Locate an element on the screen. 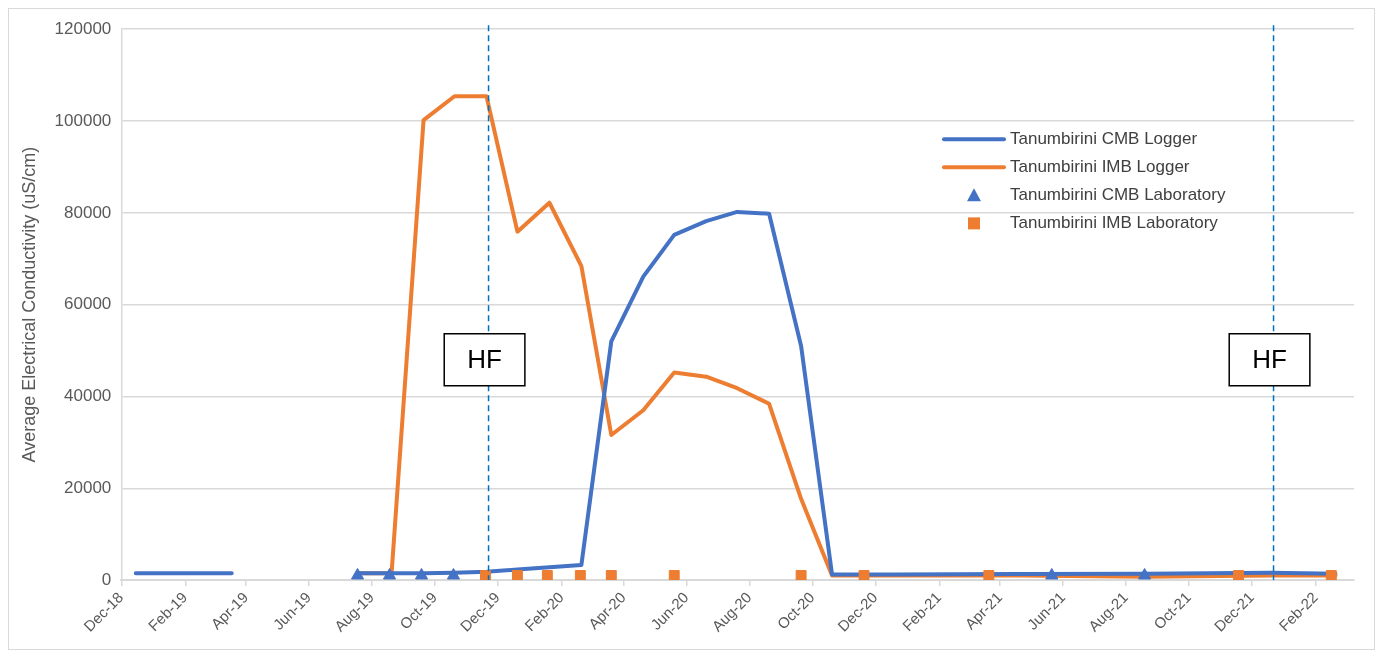 This screenshot has width=1389, height=665. y-tick-label: 100000 is located at coordinates (83, 120).